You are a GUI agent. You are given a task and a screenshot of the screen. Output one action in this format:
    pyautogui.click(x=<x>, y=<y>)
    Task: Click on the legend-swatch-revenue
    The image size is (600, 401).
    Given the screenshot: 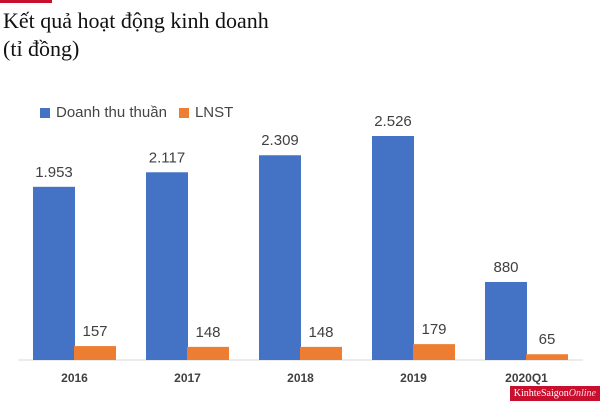 What is the action you would take?
    pyautogui.click(x=45, y=112)
    